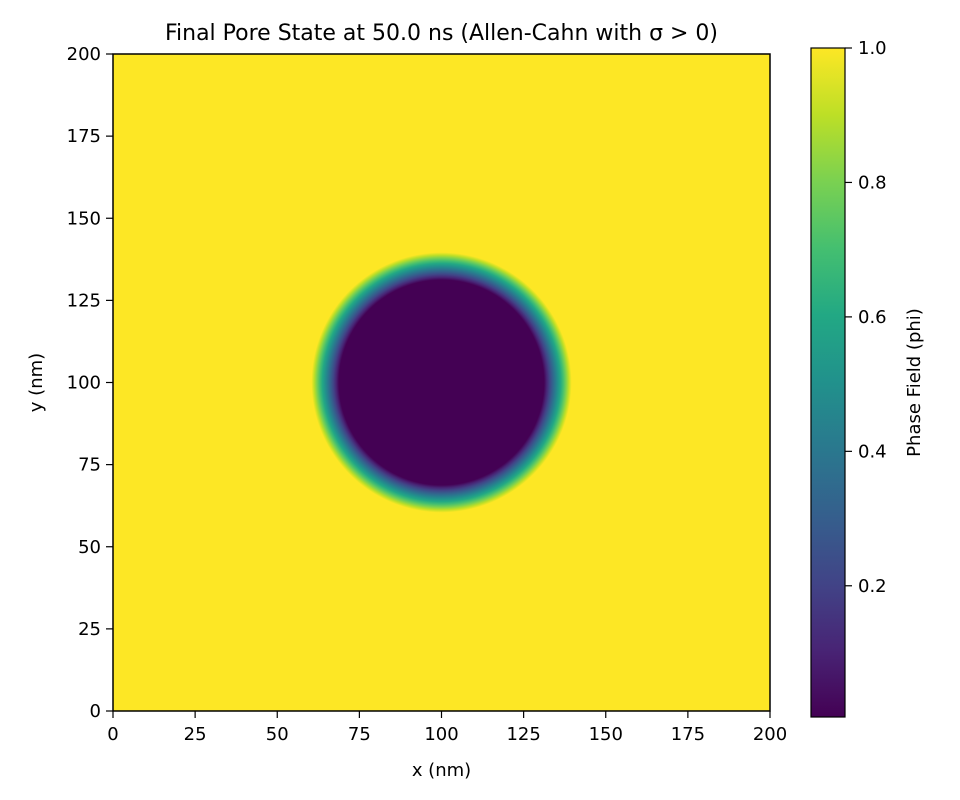 The width and height of the screenshot is (960, 800). I want to click on y-axis-label: y (nm), so click(36, 382).